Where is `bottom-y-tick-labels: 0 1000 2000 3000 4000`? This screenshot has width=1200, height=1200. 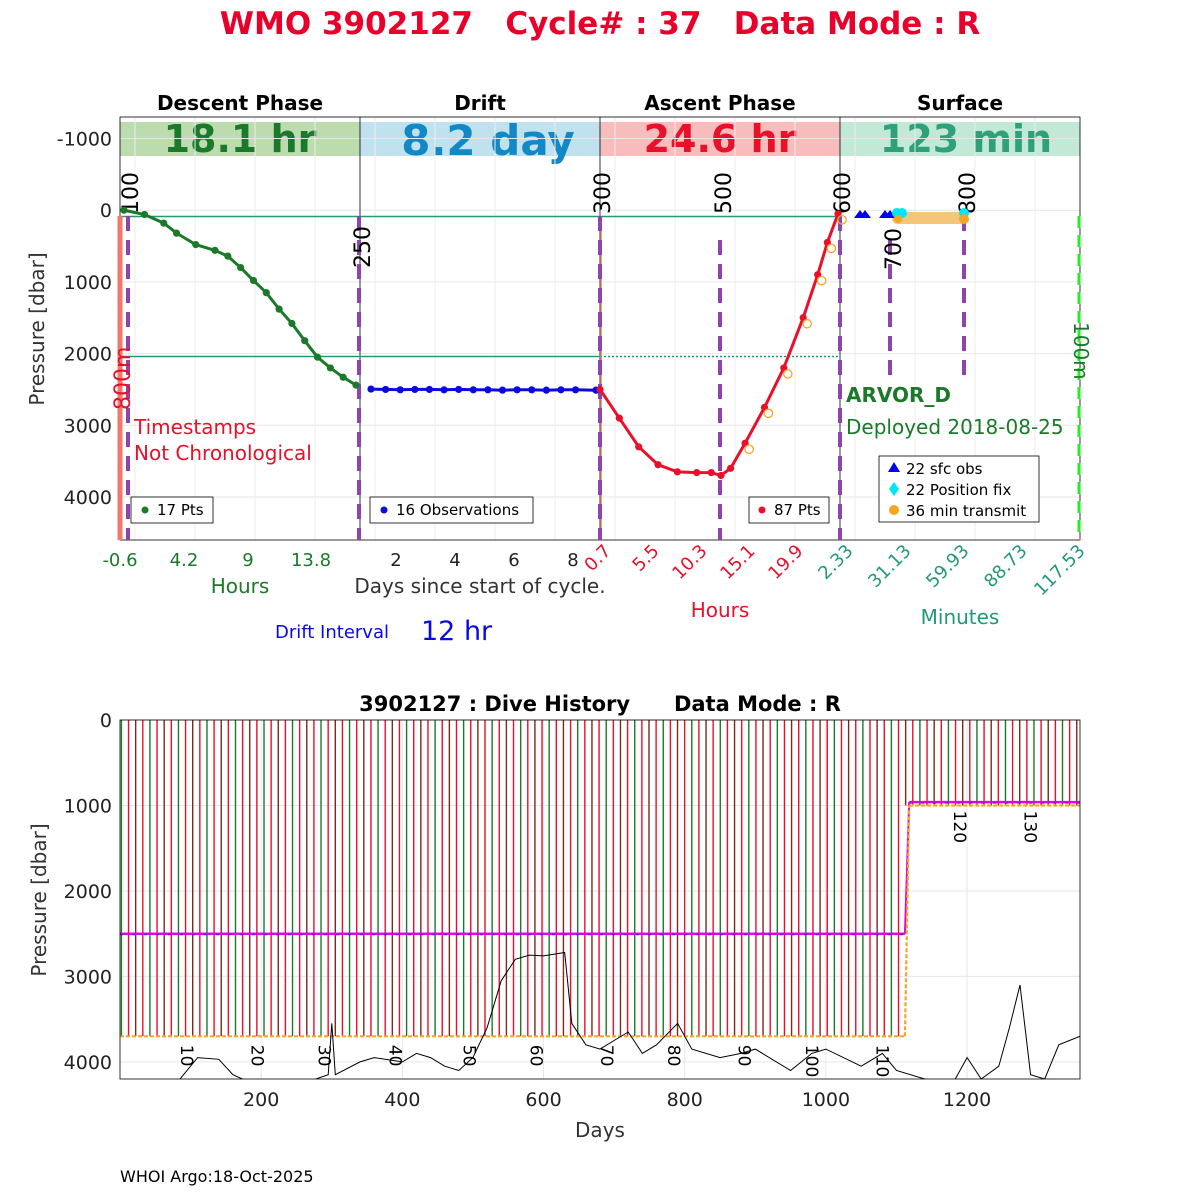 bottom-y-tick-labels: 0 1000 2000 3000 4000 is located at coordinates (88, 892).